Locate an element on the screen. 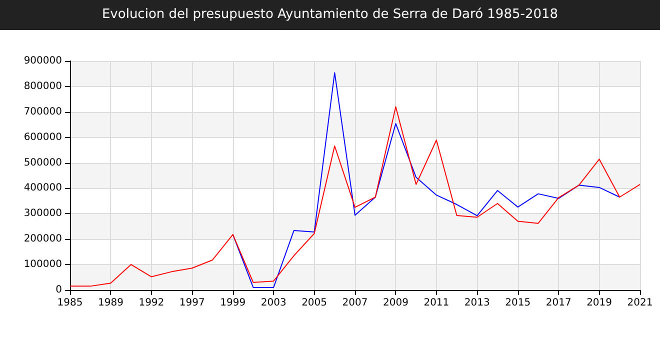 The image size is (660, 350). y-tick-label: 500000 is located at coordinates (43, 162).